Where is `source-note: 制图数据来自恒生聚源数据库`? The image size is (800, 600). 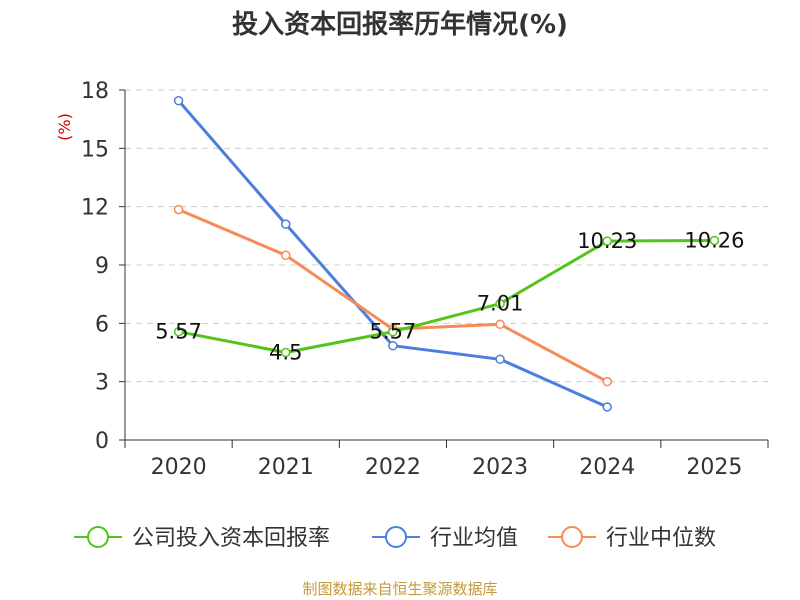
source-note: 制图数据来自恒生聚源数据库 is located at coordinates (400, 589).